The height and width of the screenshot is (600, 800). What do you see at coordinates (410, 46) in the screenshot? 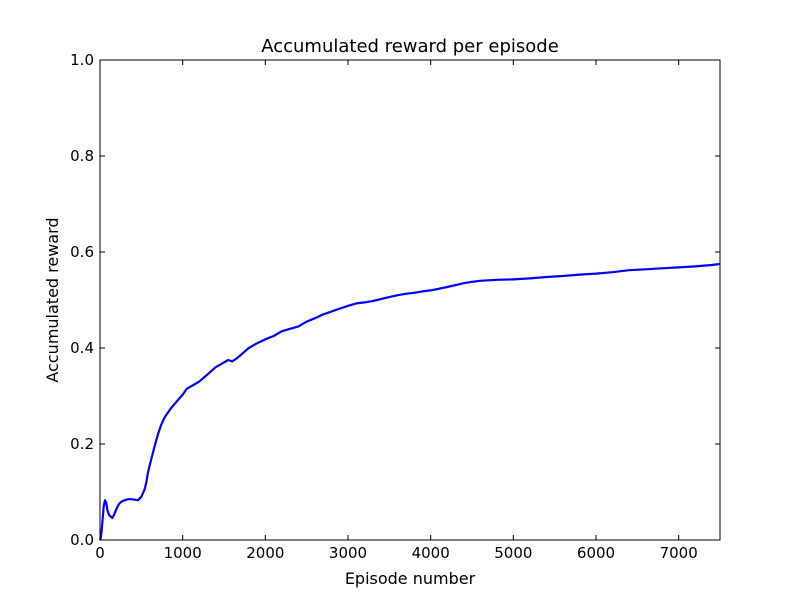
I see `chart-title: Accumulated reward per episode` at bounding box center [410, 46].